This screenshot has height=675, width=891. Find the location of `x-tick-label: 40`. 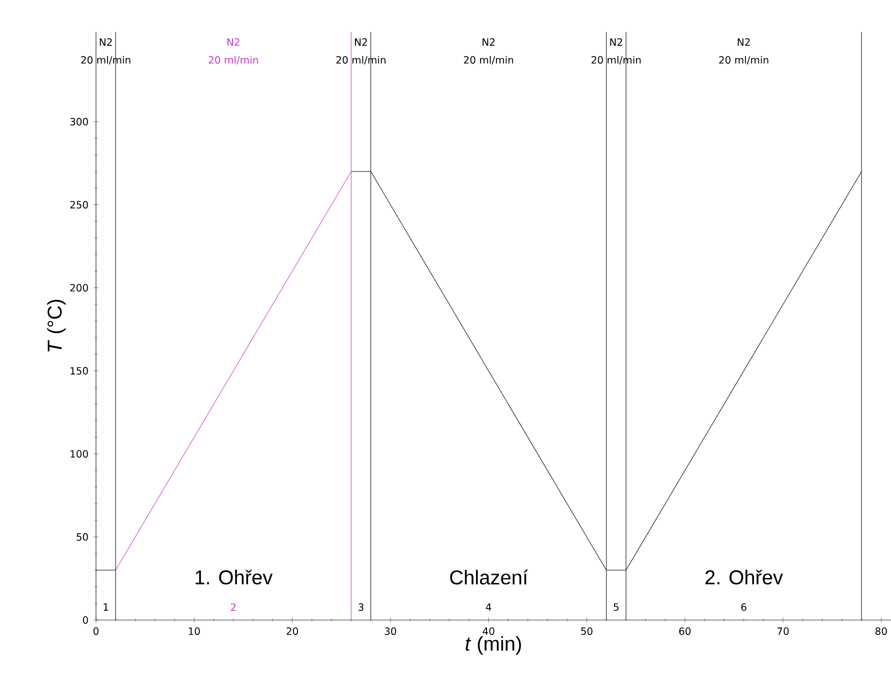

x-tick-label: 40 is located at coordinates (488, 631).